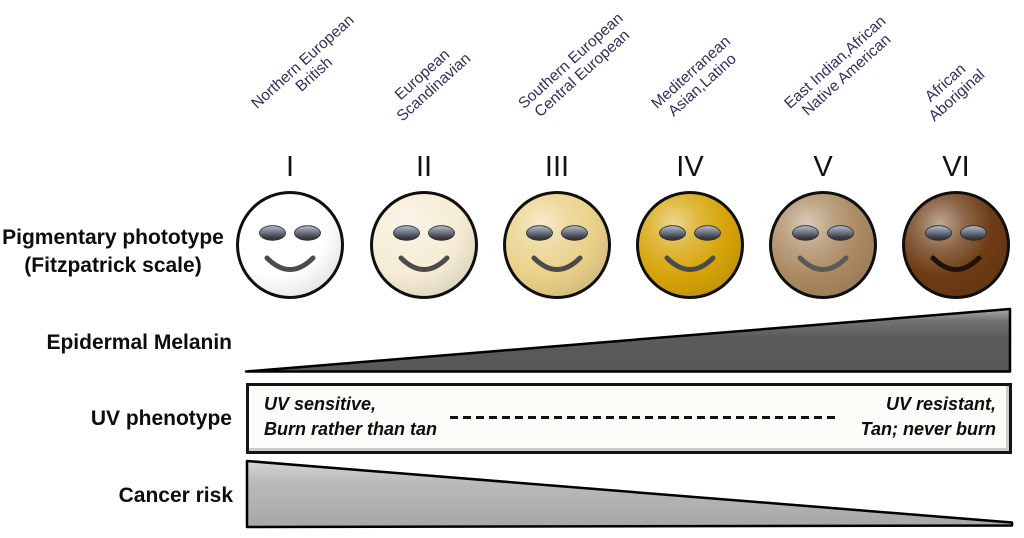  Describe the element at coordinates (690, 245) in the screenshot. I see `face-icon-phototype-IV` at that location.